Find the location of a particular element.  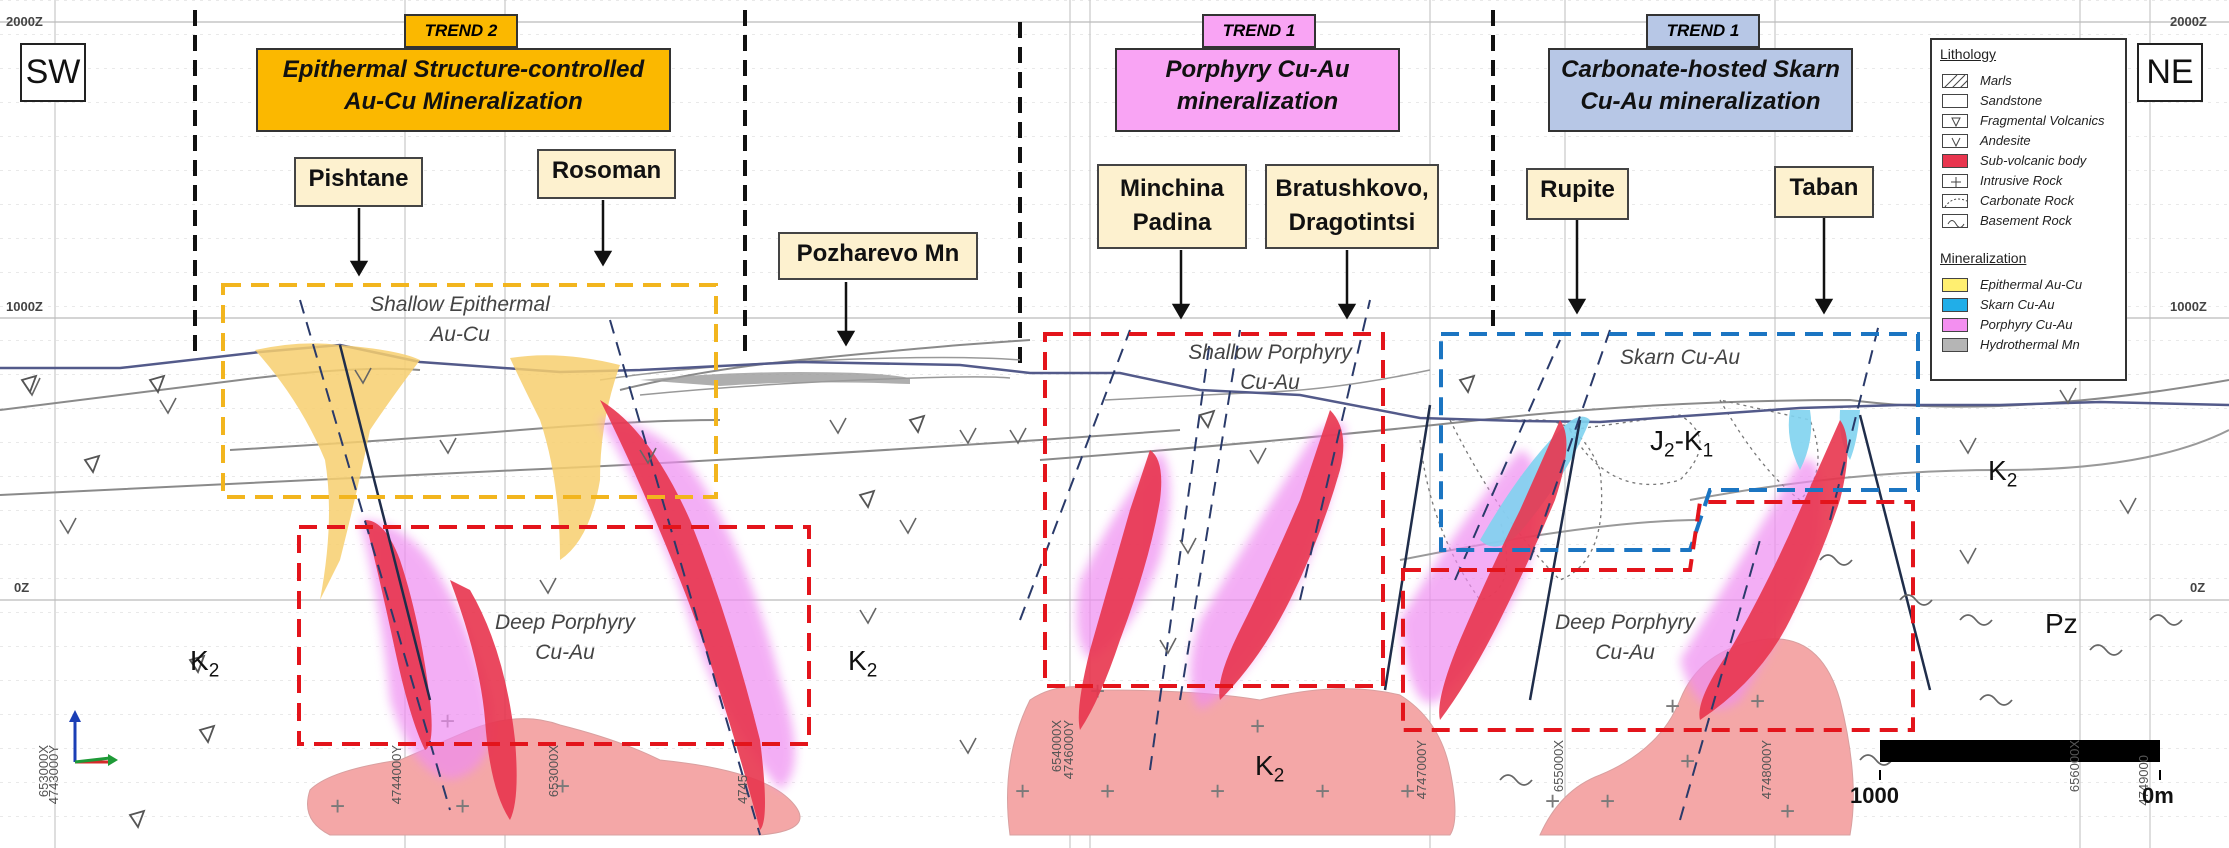

unit-k1-letter: -K is located at coordinates (1688, 440).